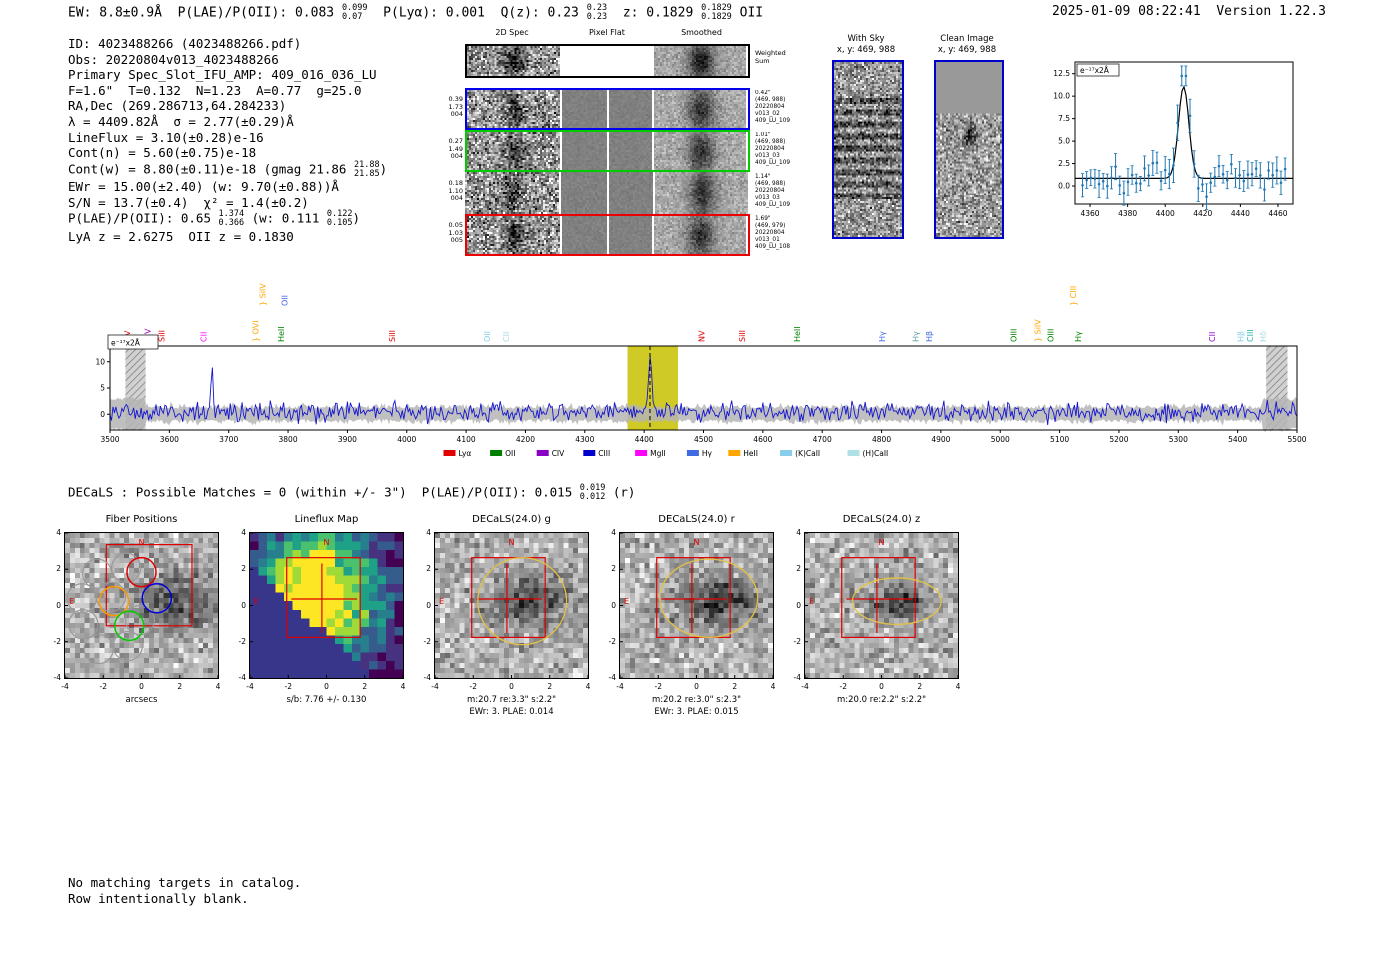 The width and height of the screenshot is (1400, 953). What do you see at coordinates (696, 519) in the screenshot?
I see `cutout-title: DECaLS(24.0) r` at bounding box center [696, 519].